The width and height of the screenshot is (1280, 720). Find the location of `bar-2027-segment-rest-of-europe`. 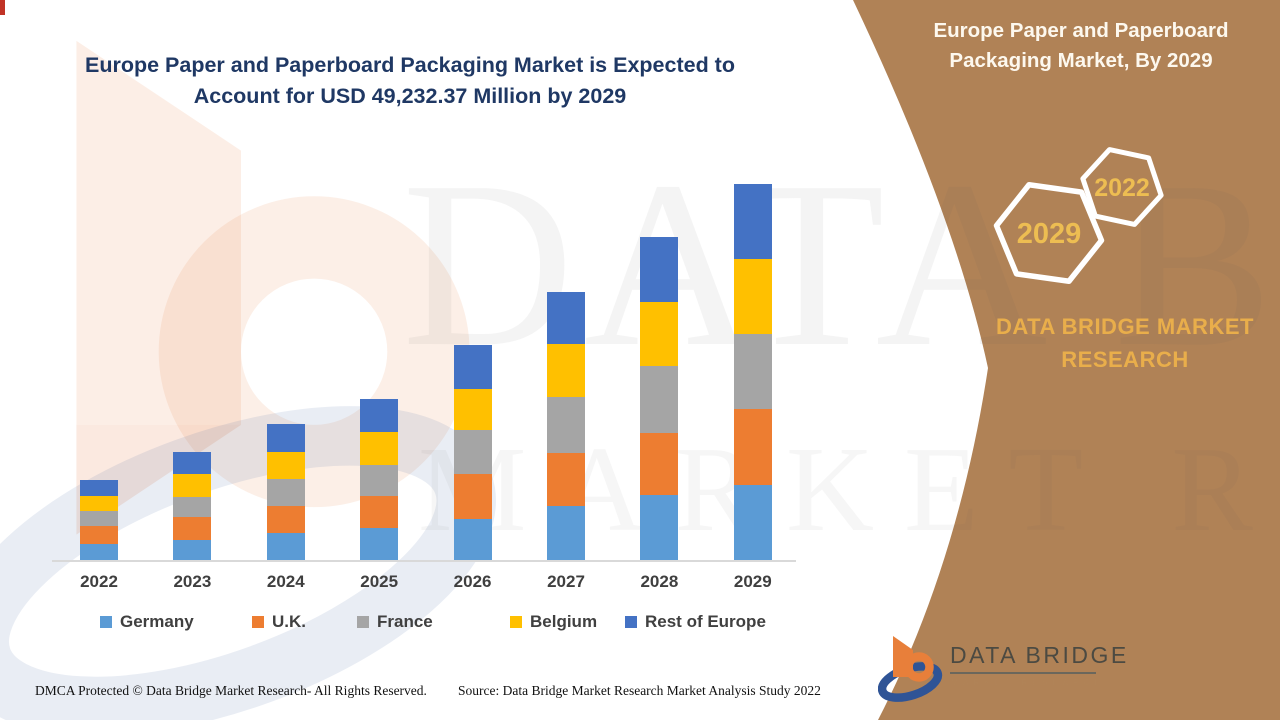

bar-2027-segment-rest-of-europe is located at coordinates (566, 318).